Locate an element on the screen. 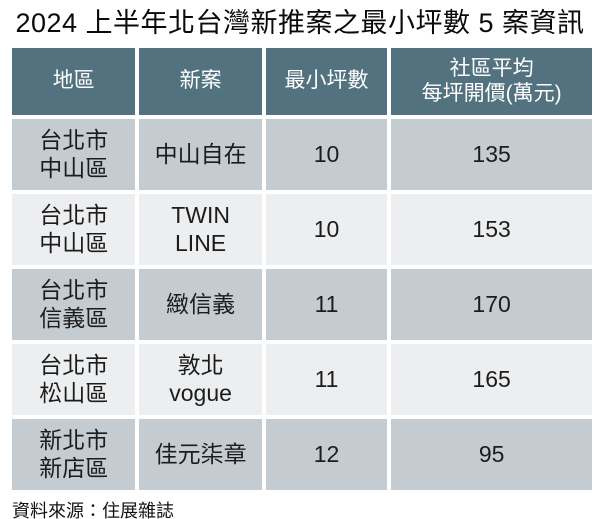 The height and width of the screenshot is (519, 600). cell-region: 新北市 新店區 is located at coordinates (74, 454).